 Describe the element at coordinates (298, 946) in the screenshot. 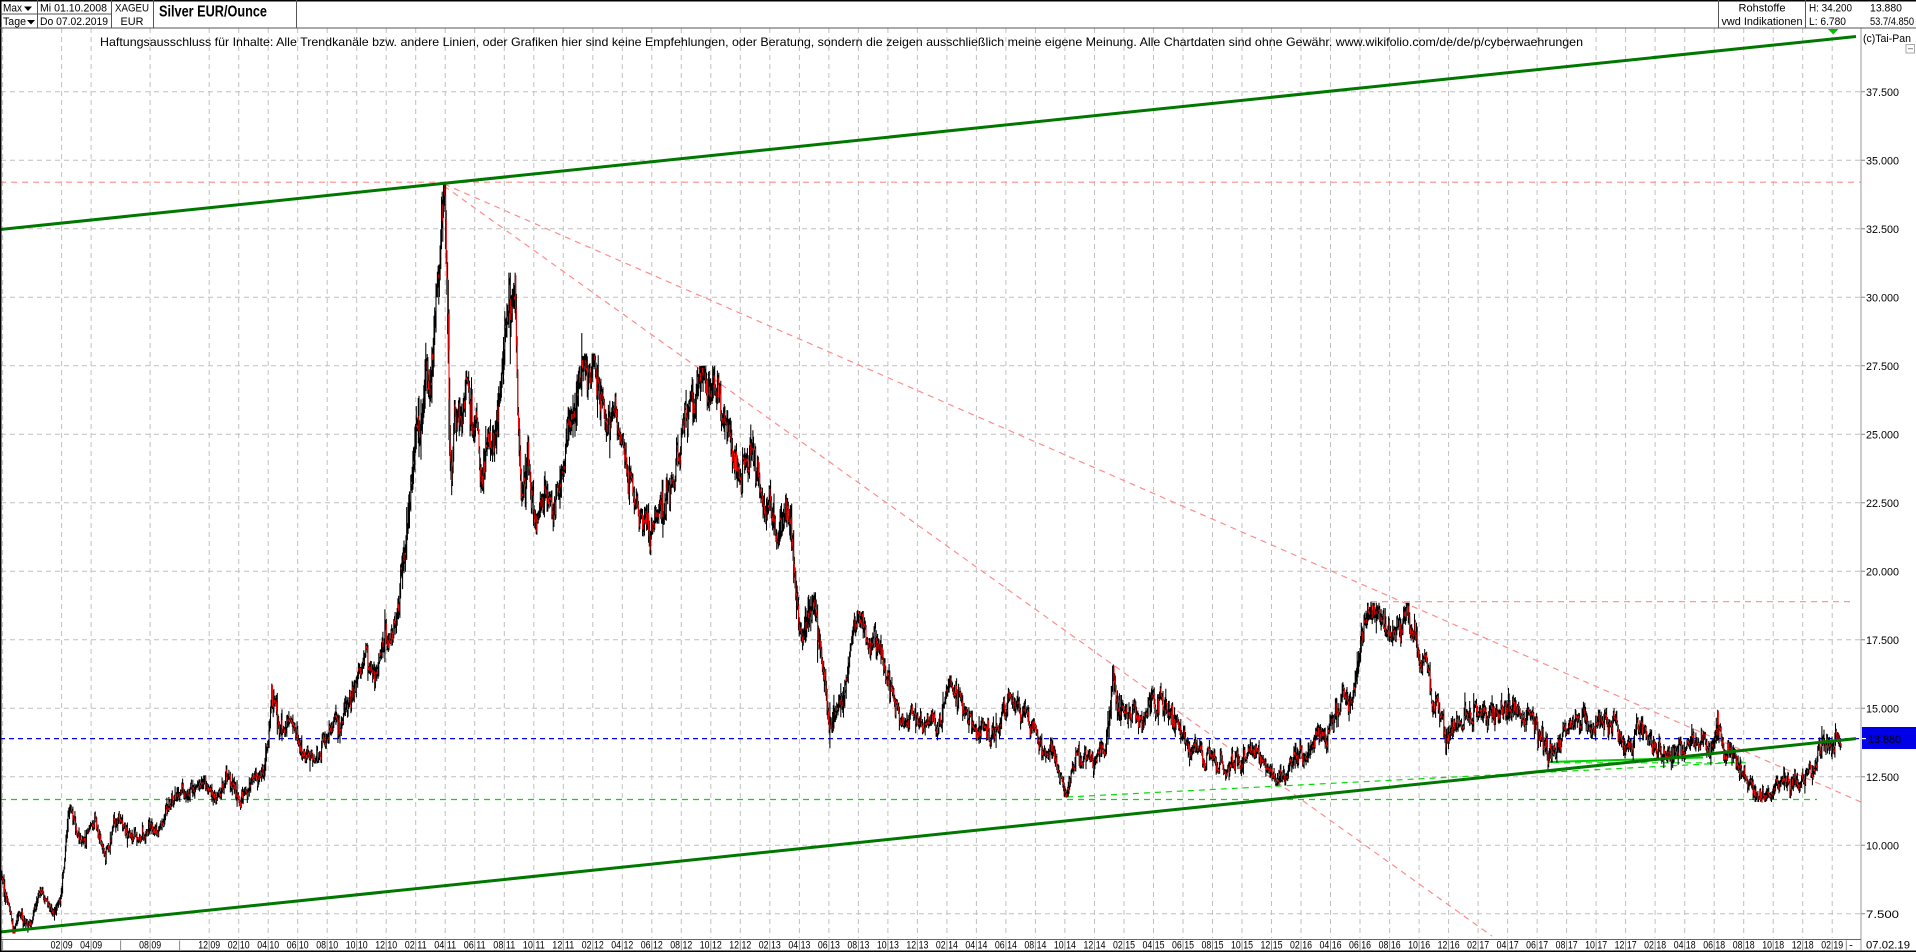

I see `svg-text: 06 10` at that location.